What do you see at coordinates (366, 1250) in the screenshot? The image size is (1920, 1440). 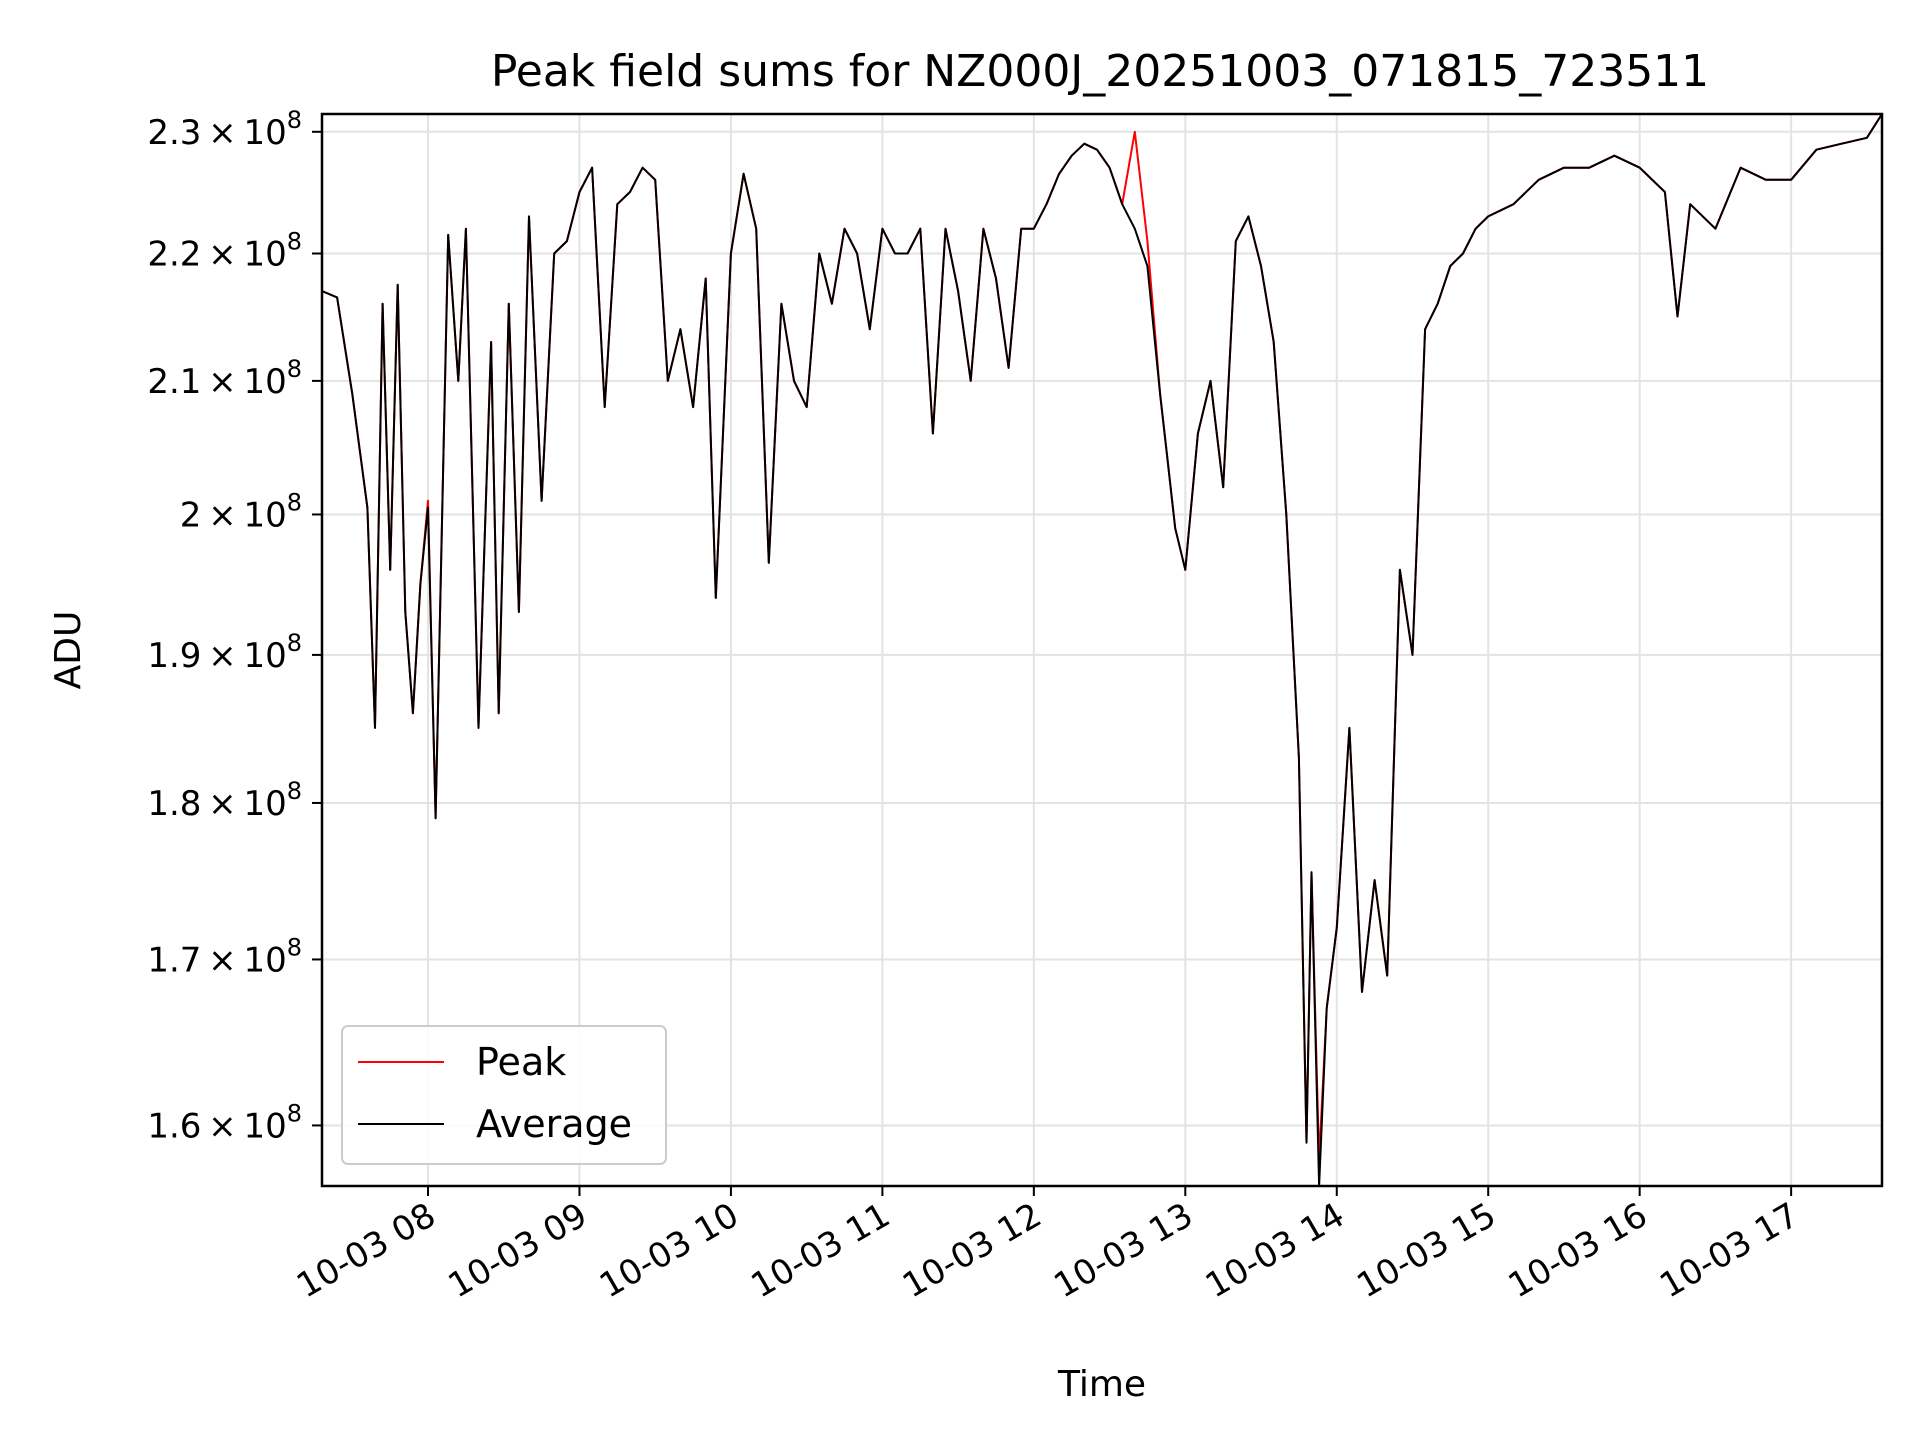 I see `x-tick-label: 10-03 08` at bounding box center [366, 1250].